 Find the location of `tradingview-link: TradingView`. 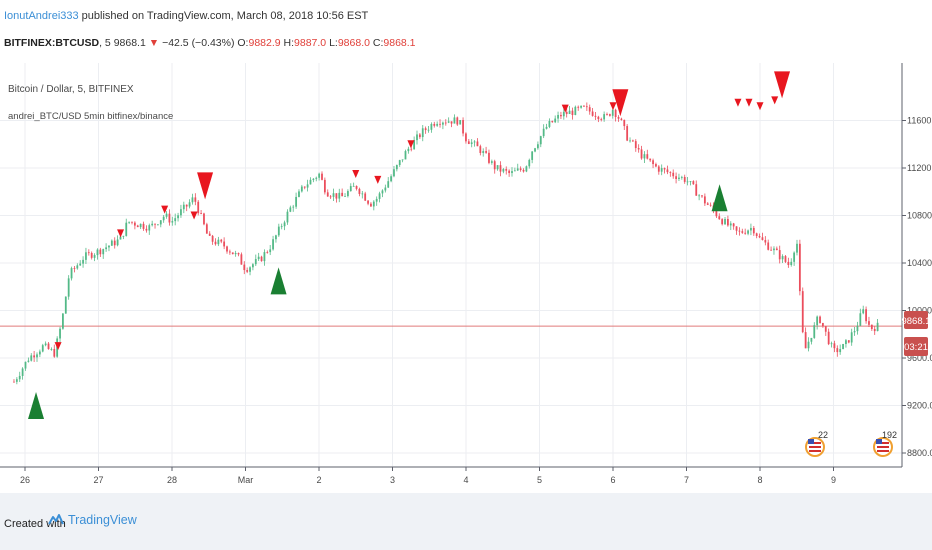

tradingview-link: TradingView is located at coordinates (102, 520).